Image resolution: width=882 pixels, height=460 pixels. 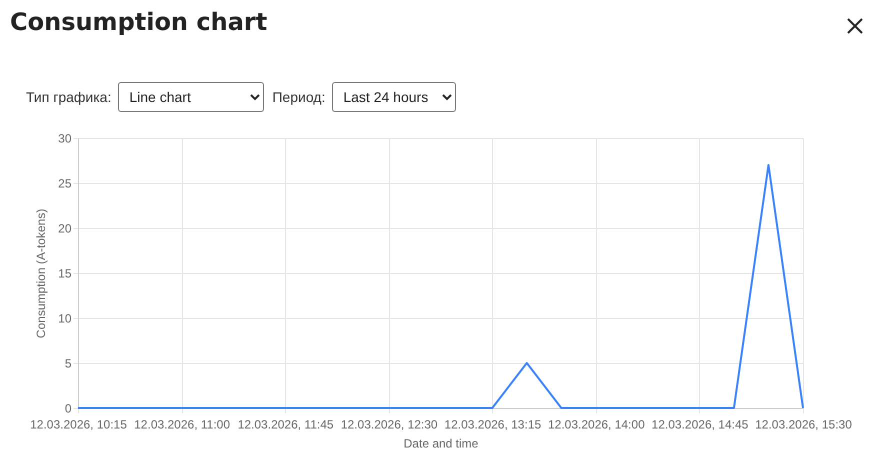 I want to click on text: Line chart, so click(x=191, y=97).